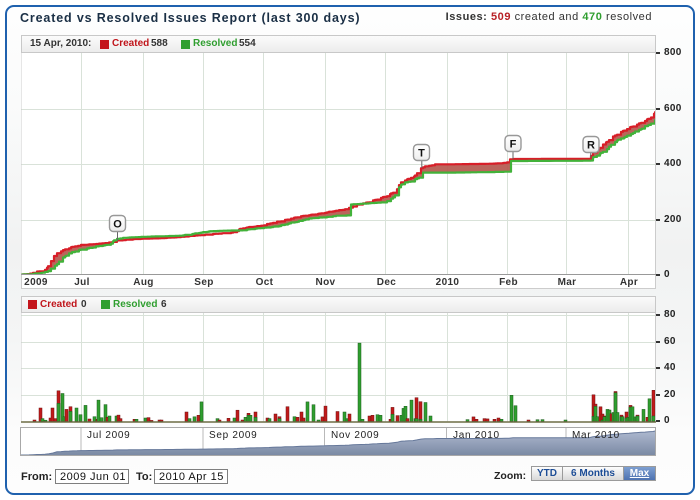 The width and height of the screenshot is (700, 500). I want to click on svg-text: T, so click(421, 154).